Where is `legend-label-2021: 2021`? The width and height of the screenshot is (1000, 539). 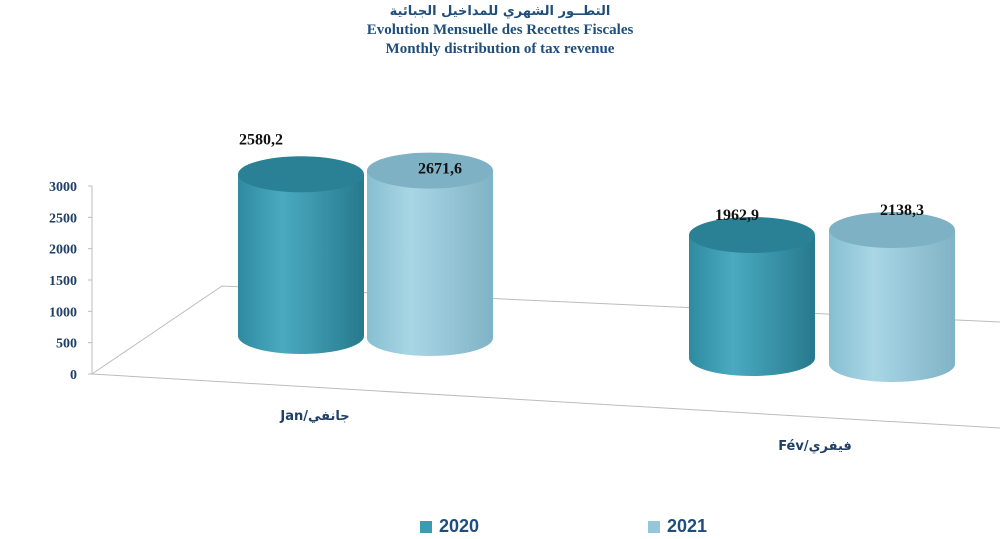
legend-label-2021: 2021 is located at coordinates (687, 526).